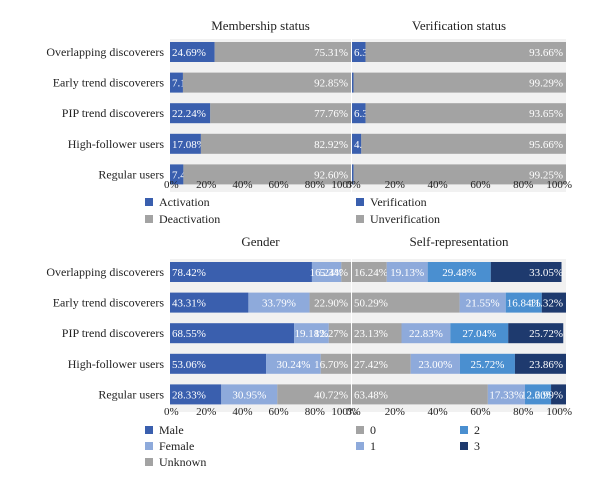 This screenshot has height=491, width=600. Describe the element at coordinates (331, 145) in the screenshot. I see `data-label: 82.92%` at that location.